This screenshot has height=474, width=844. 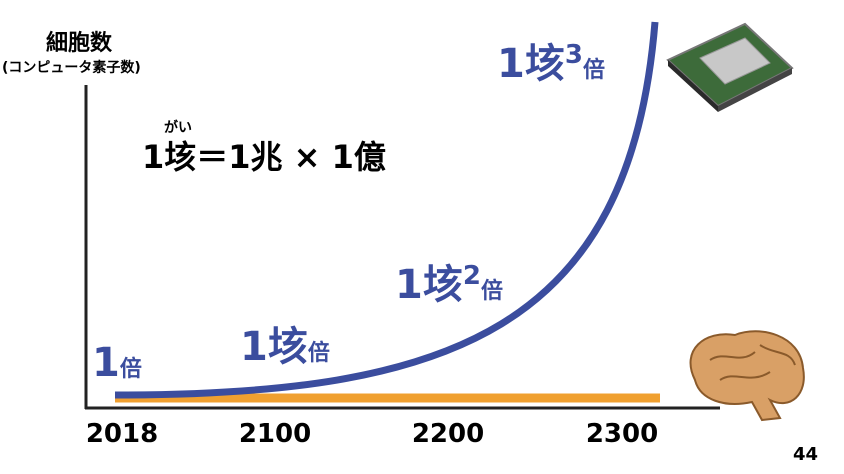 What do you see at coordinates (805, 454) in the screenshot?
I see `page-number: 44` at bounding box center [805, 454].